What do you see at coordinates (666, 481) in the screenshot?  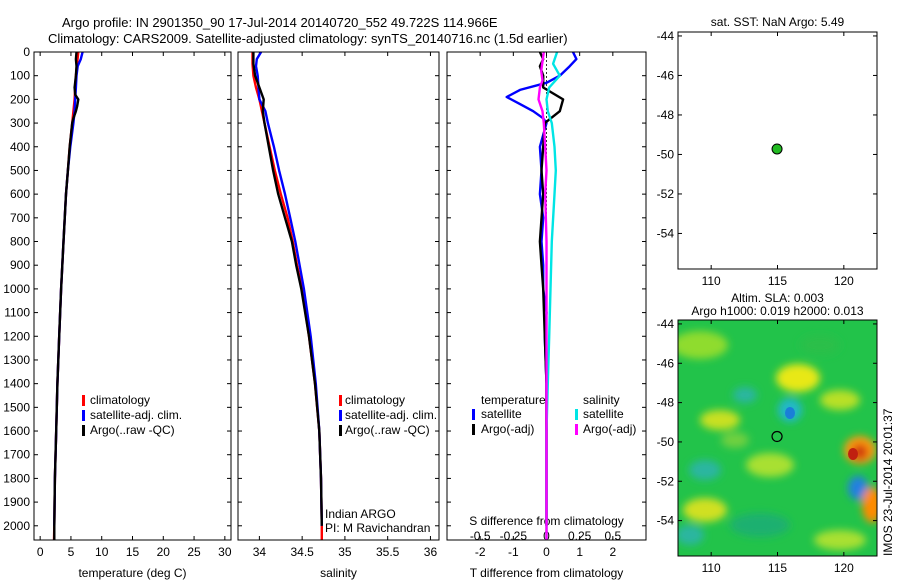 I see `sla_map-ytick-label: -52` at bounding box center [666, 481].